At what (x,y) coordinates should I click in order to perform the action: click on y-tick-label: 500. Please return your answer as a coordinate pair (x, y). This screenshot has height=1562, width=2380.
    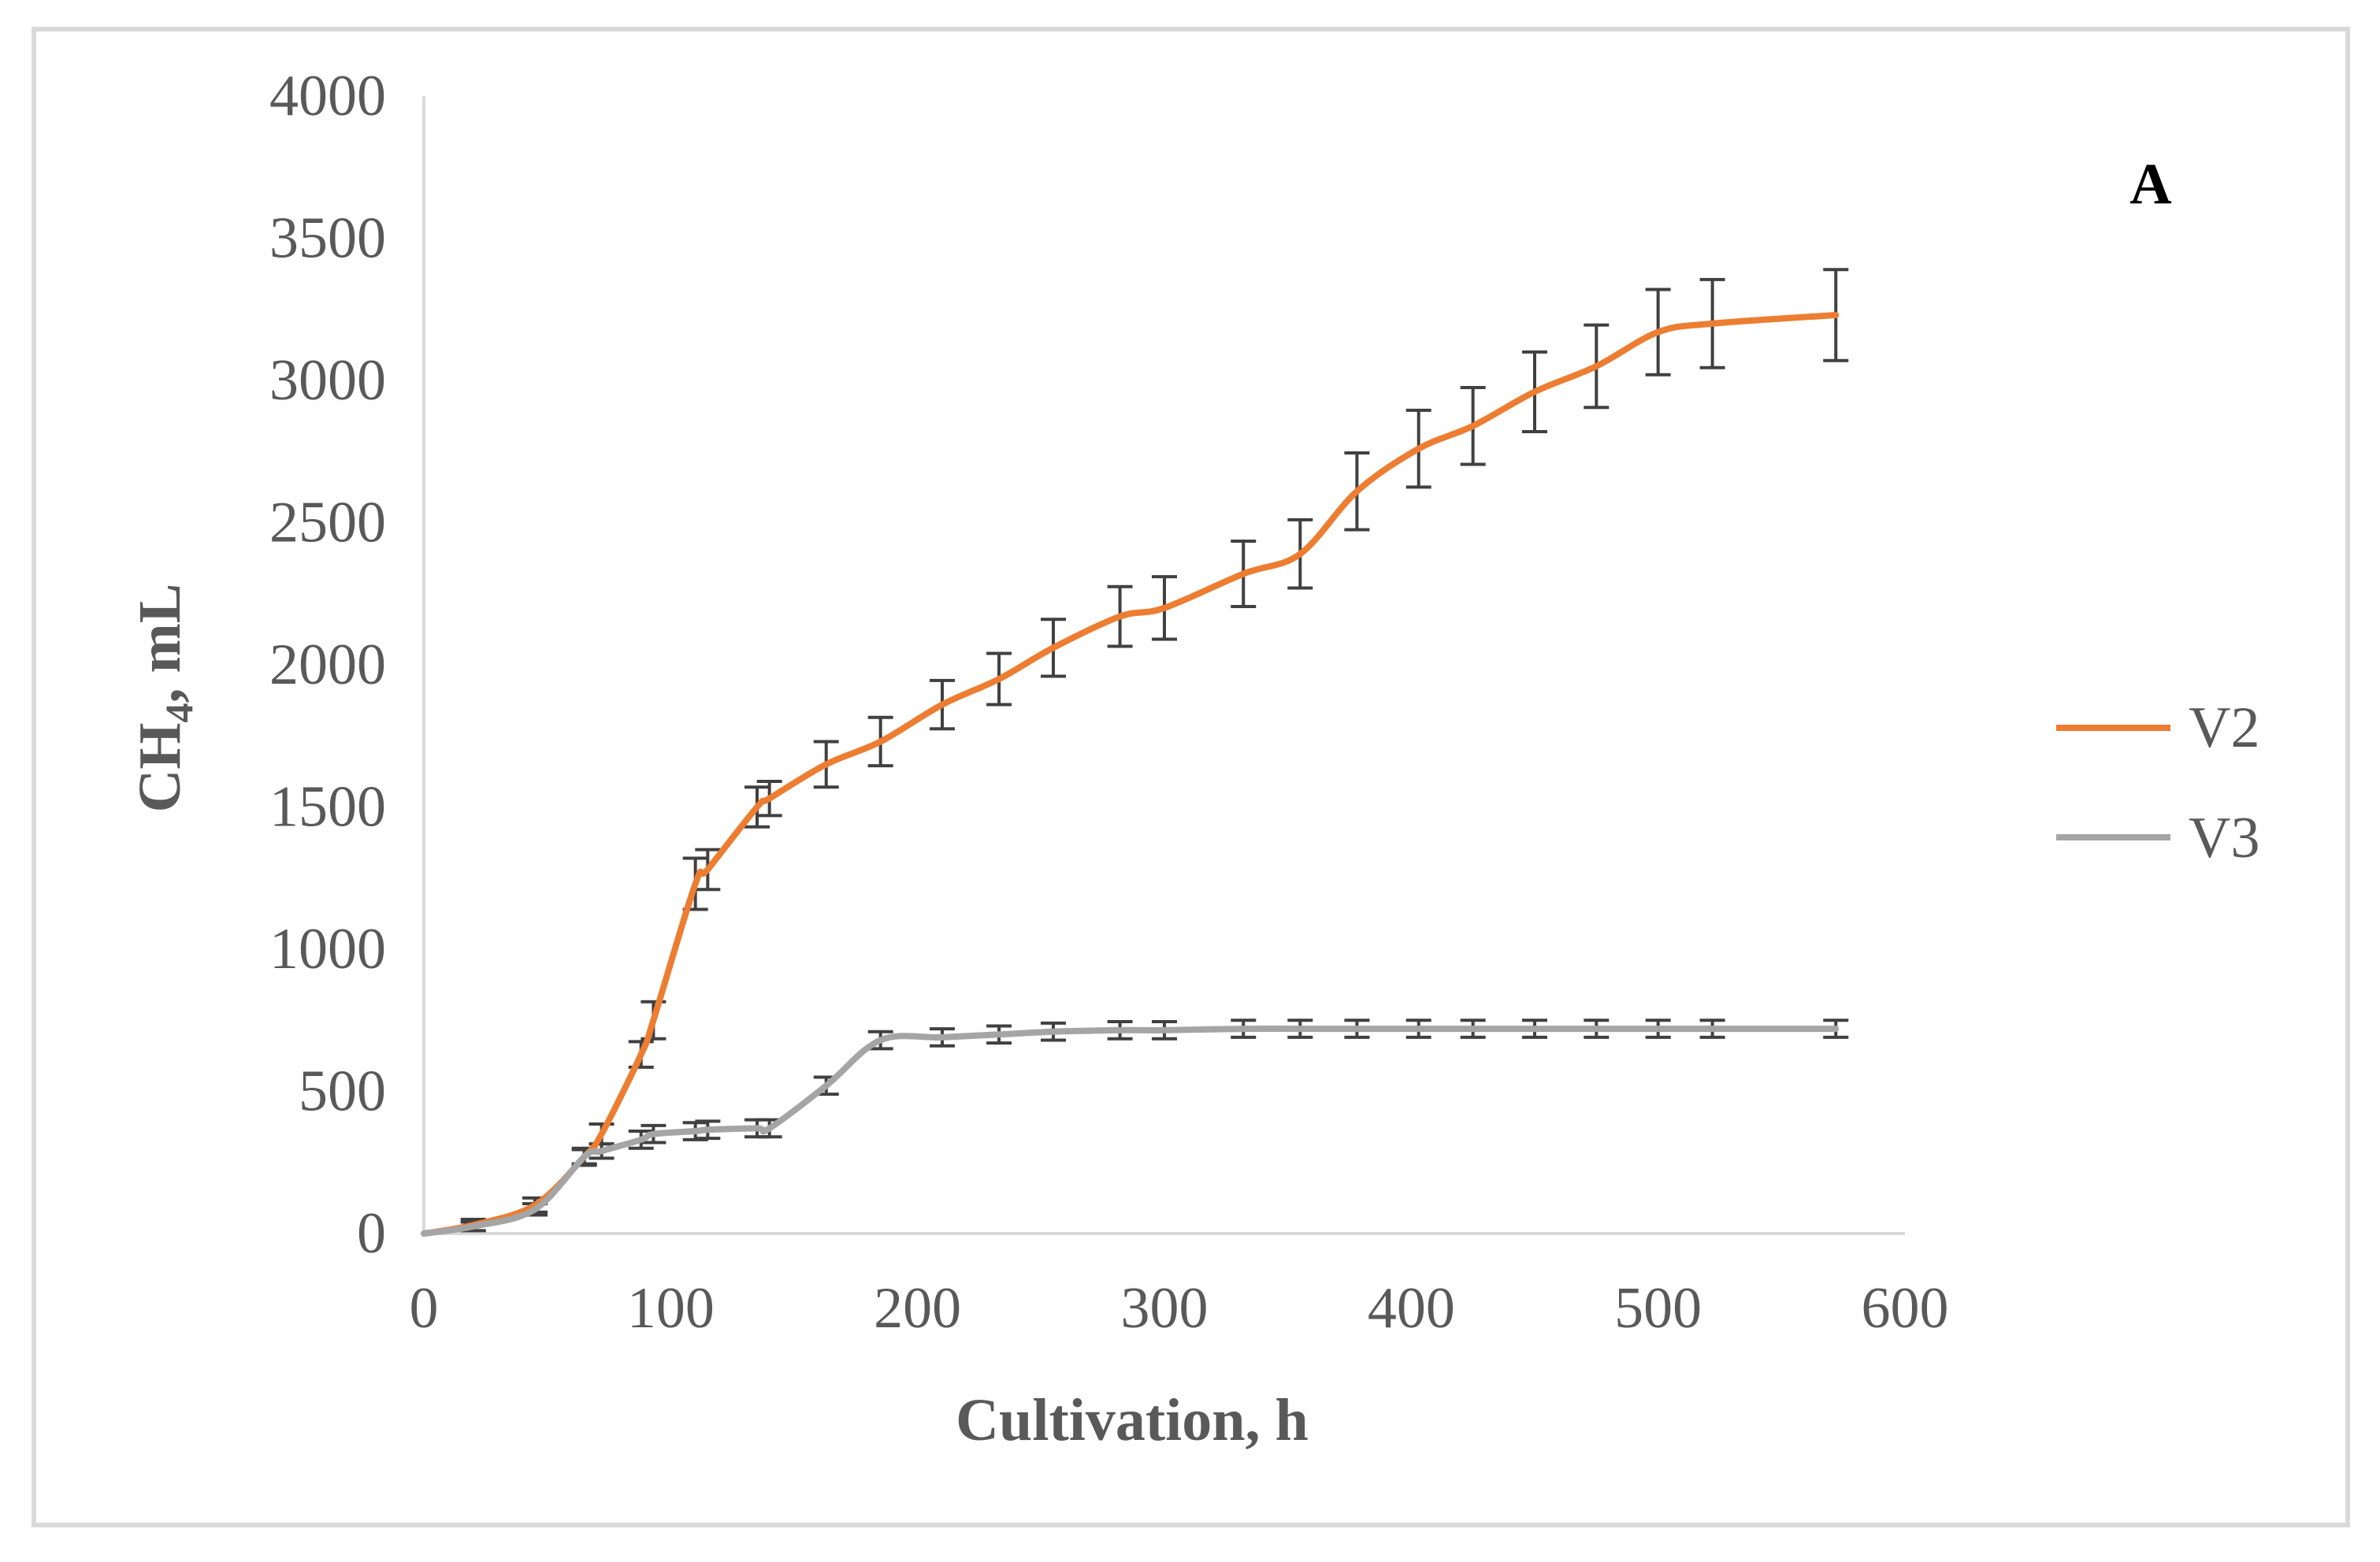
    Looking at the image, I should click on (342, 1091).